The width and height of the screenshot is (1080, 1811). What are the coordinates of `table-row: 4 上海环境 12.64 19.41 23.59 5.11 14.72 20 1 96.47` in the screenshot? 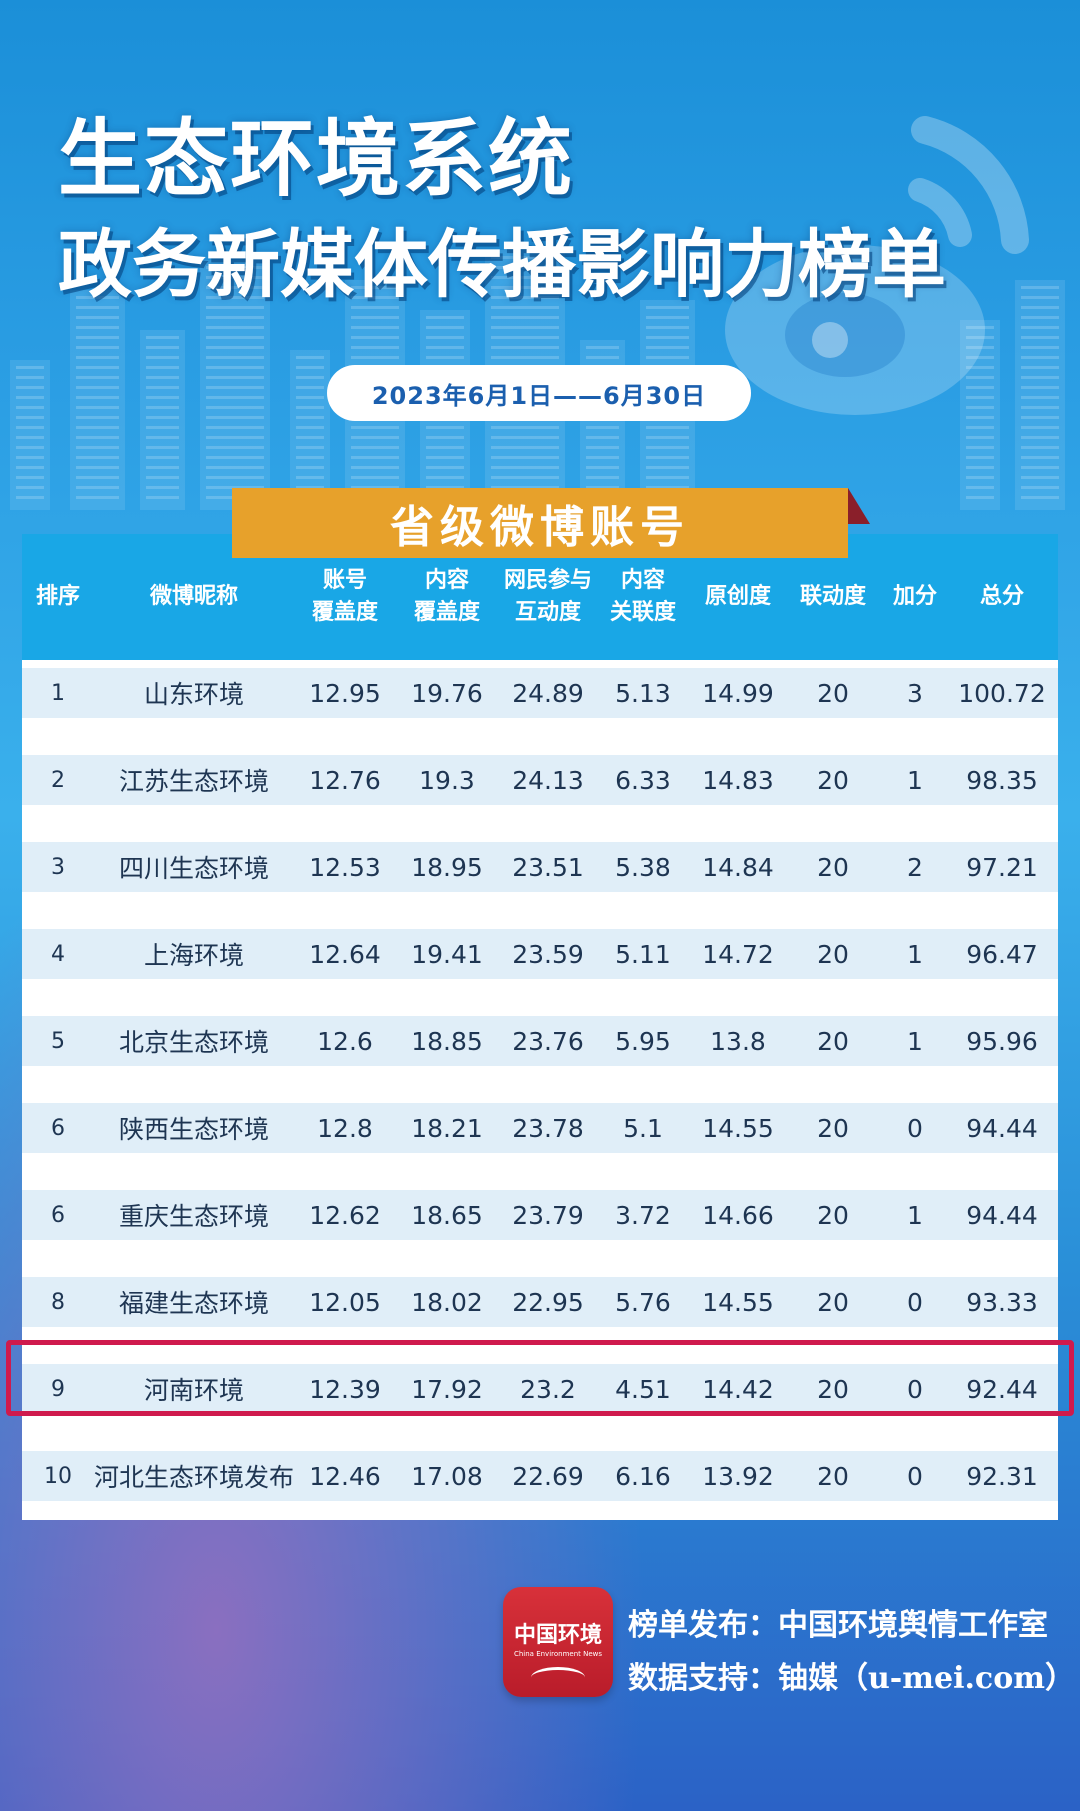 It's located at (540, 964).